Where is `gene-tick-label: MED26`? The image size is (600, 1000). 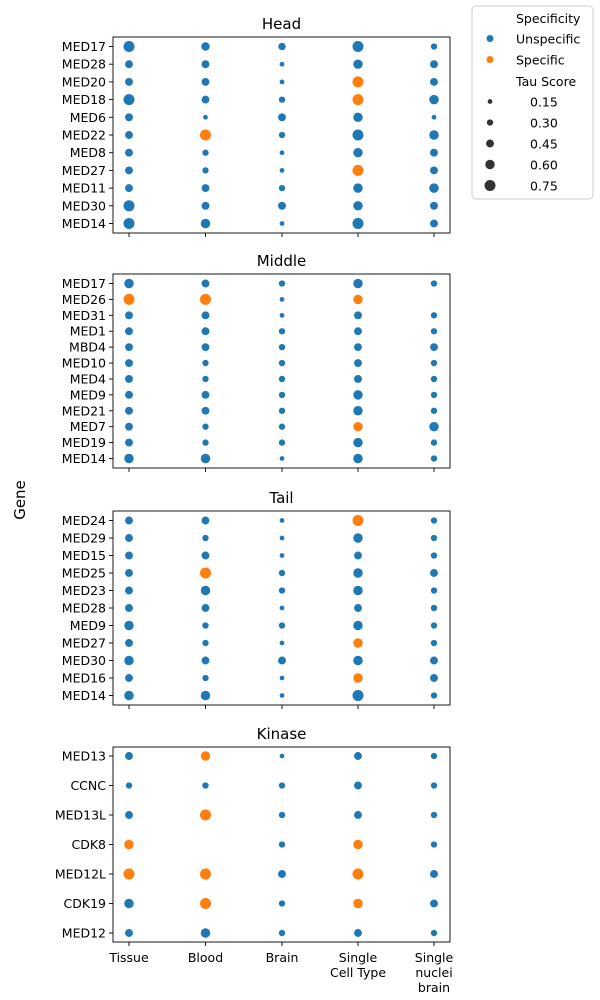 gene-tick-label: MED26 is located at coordinates (84, 299).